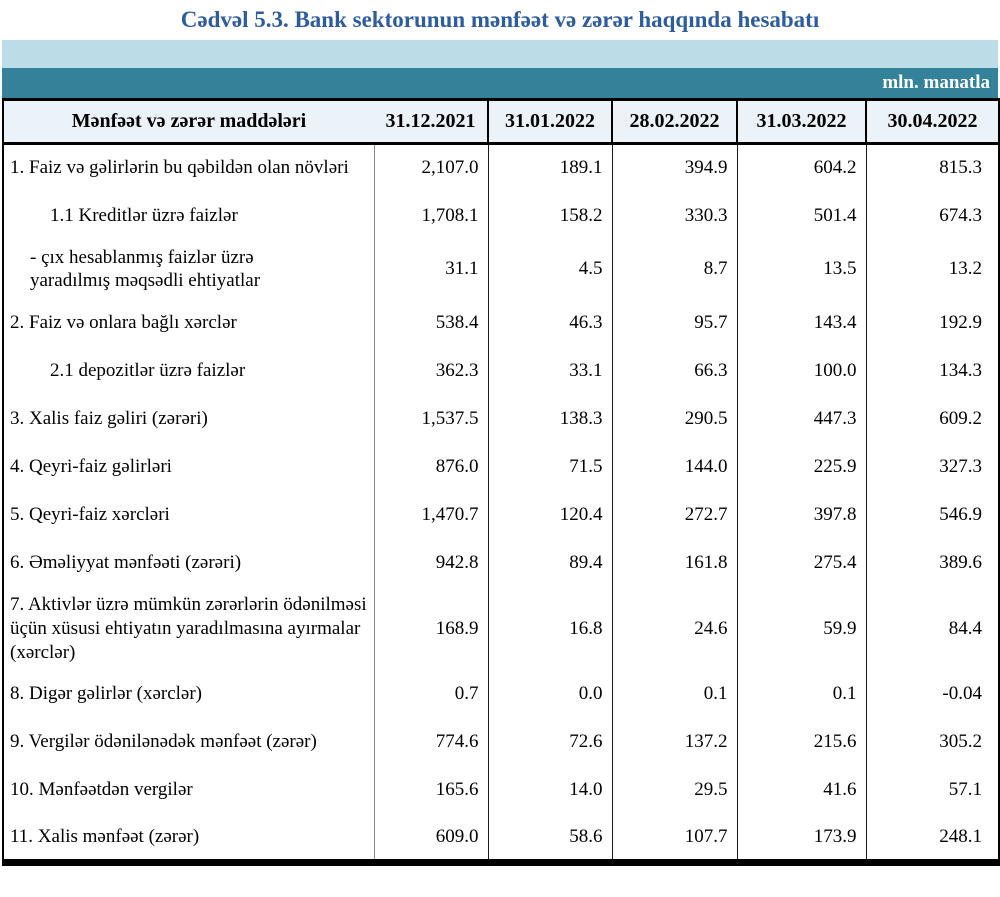 The width and height of the screenshot is (1000, 897). Describe the element at coordinates (189, 694) in the screenshot. I see `row-label: 8. Digər gəlirlər (xərclər)` at that location.